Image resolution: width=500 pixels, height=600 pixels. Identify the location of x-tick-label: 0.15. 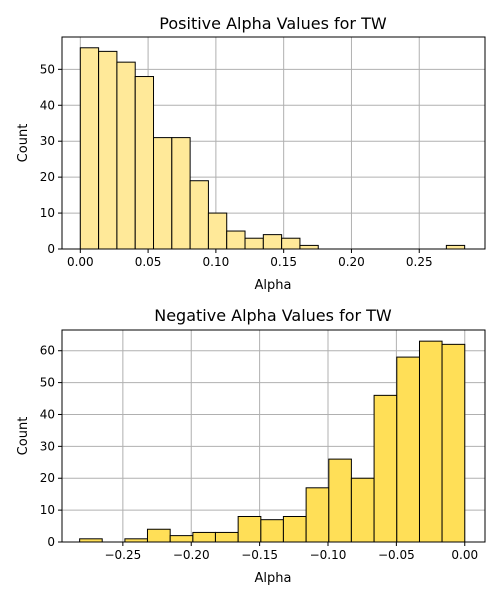
(283, 262).